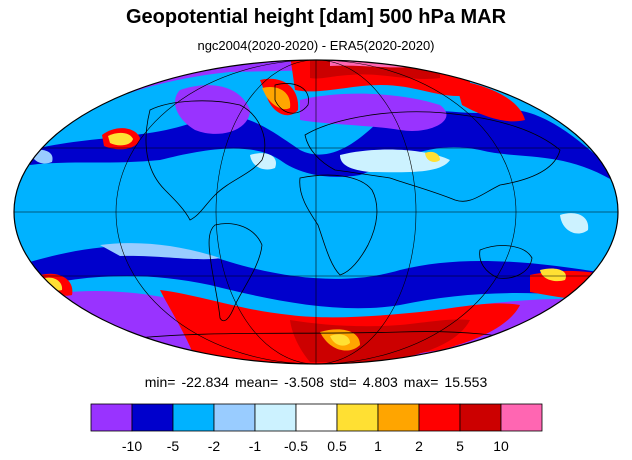 Image resolution: width=632 pixels, height=460 pixels. Describe the element at coordinates (460, 446) in the screenshot. I see `colorbar-tick-label: 5` at that location.